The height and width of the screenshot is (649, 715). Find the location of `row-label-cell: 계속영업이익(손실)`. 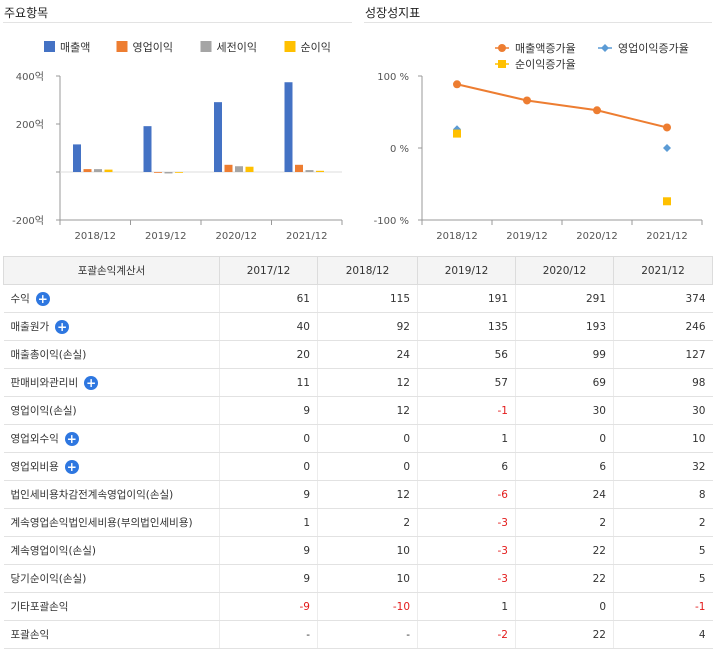

row-label-cell: 계속영업이익(손실) is located at coordinates (111, 550).